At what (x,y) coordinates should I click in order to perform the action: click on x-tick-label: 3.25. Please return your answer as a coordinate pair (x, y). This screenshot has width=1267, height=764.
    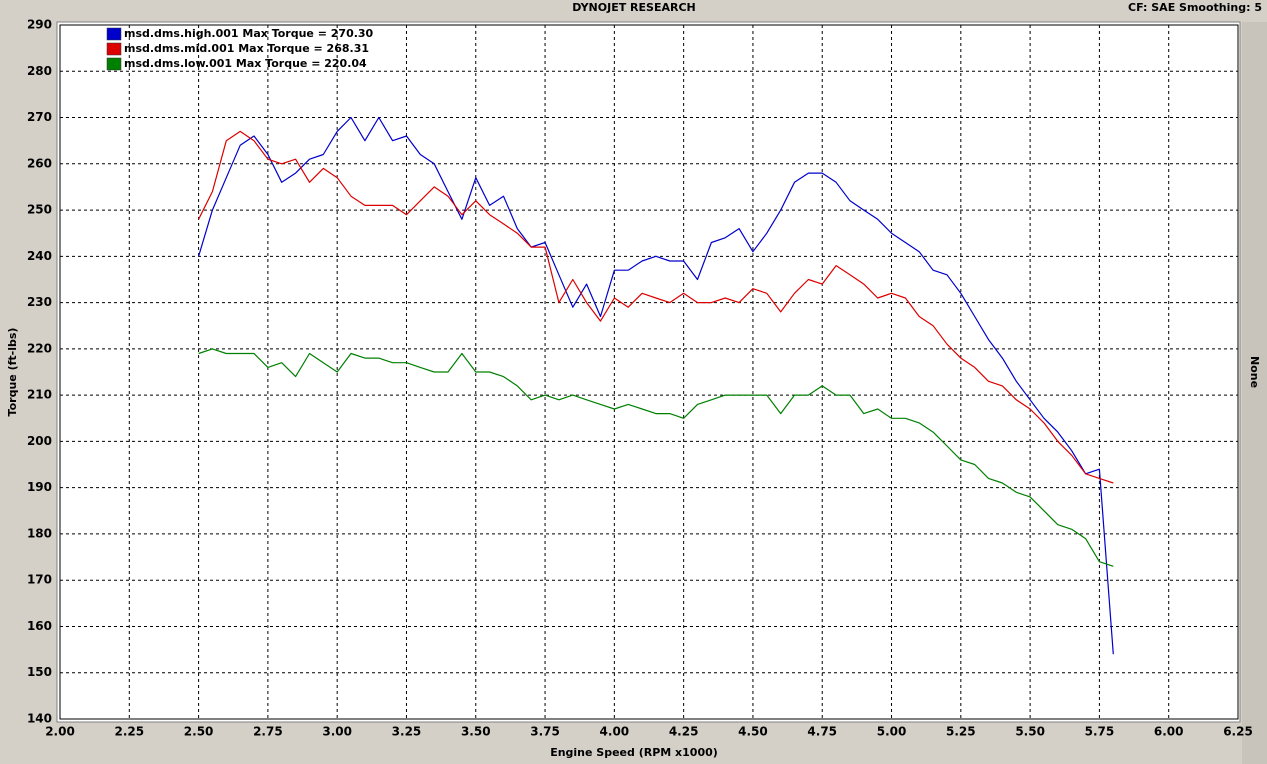
    Looking at the image, I should click on (407, 732).